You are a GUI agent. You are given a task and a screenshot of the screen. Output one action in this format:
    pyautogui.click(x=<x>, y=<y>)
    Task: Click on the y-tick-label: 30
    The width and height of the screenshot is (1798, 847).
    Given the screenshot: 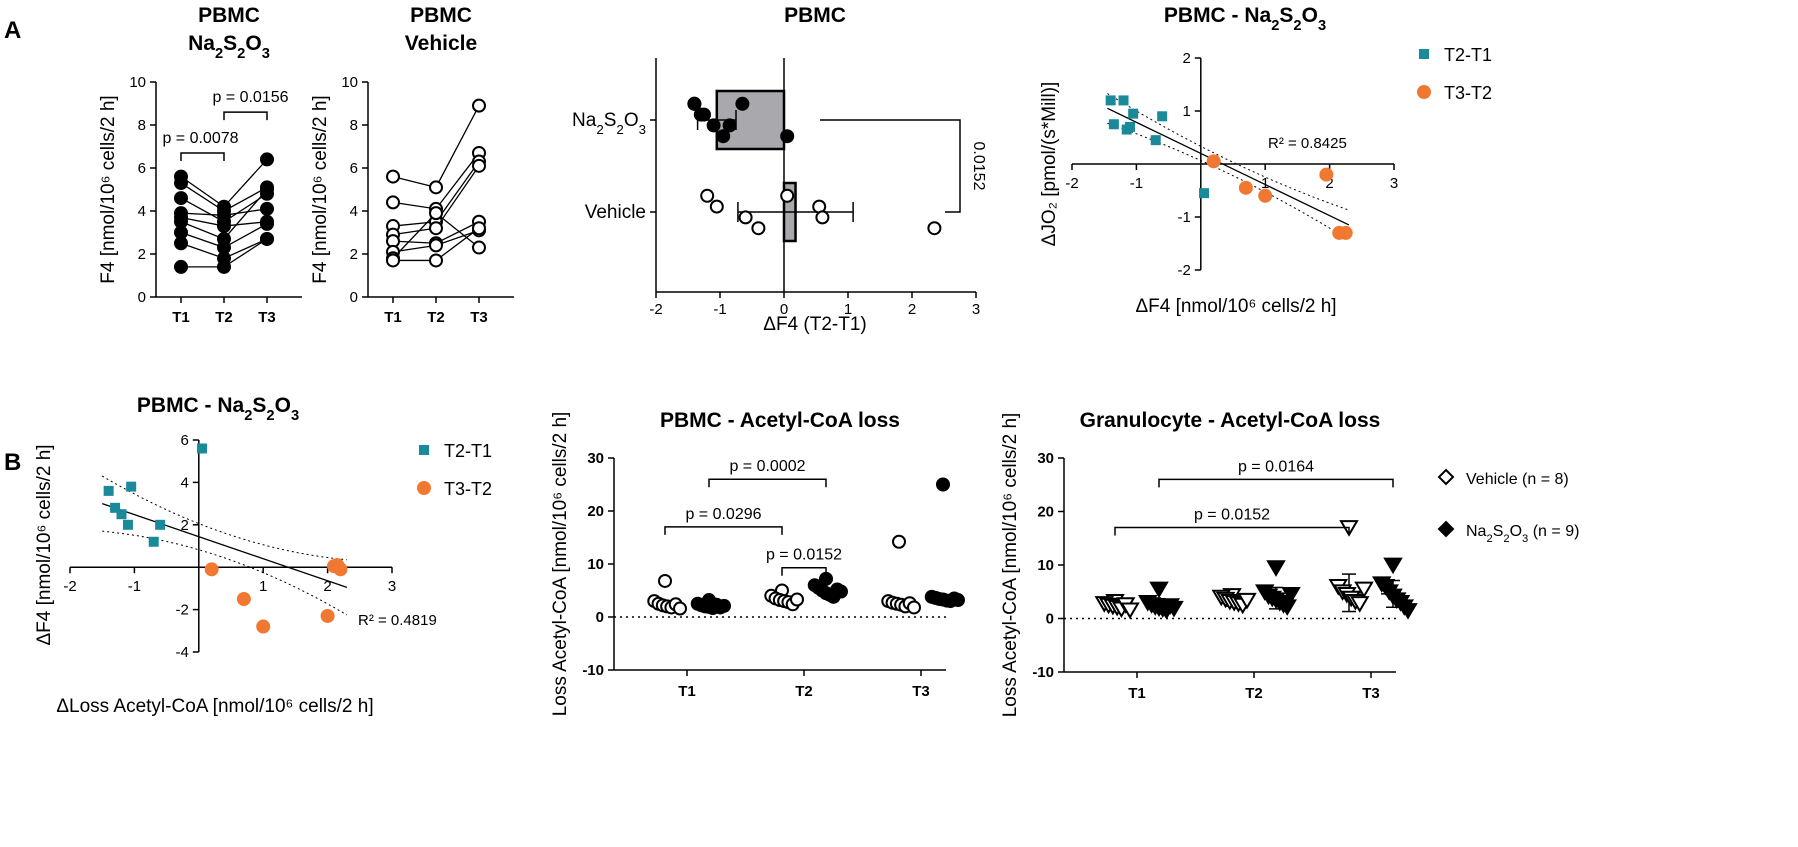 What is the action you would take?
    pyautogui.click(x=595, y=458)
    